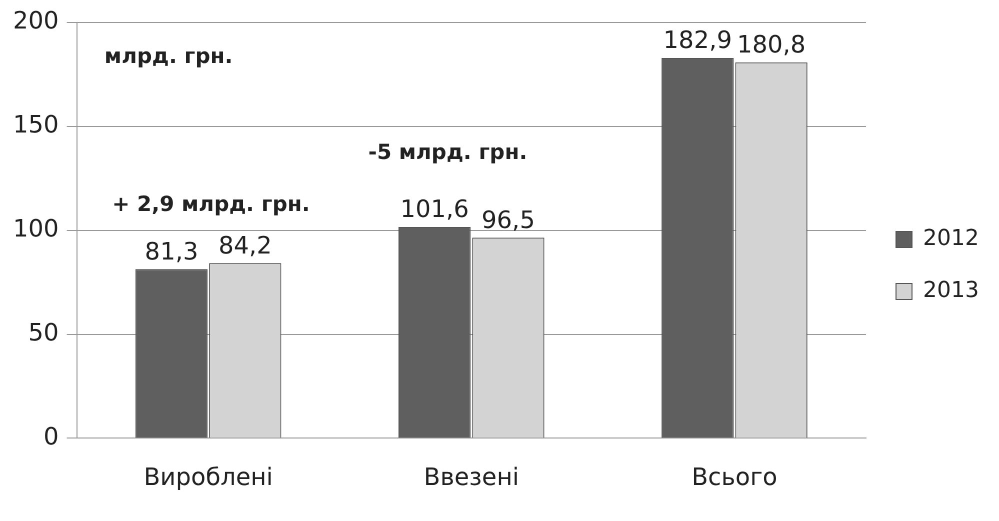 The width and height of the screenshot is (999, 521). Describe the element at coordinates (472, 476) in the screenshot. I see `x-tick-label: Ввезені` at that location.